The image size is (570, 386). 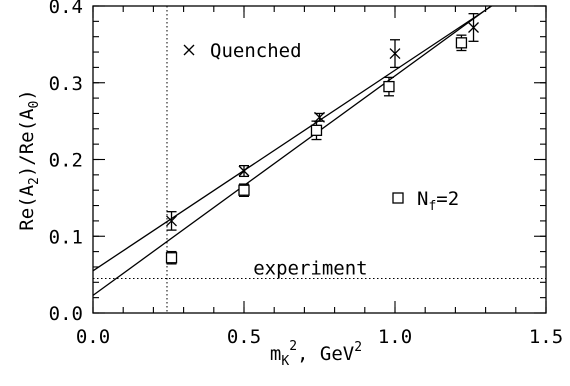 I want to click on legend-nf2-label: Nf=2, so click(x=438, y=201).